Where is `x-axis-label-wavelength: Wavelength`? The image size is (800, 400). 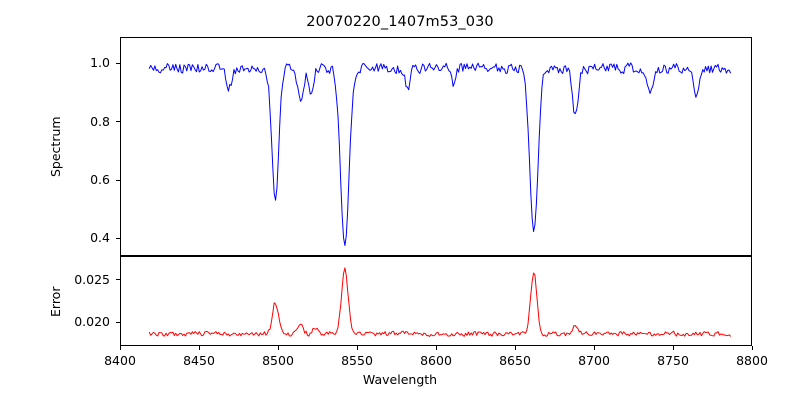
x-axis-label-wavelength: Wavelength is located at coordinates (400, 379).